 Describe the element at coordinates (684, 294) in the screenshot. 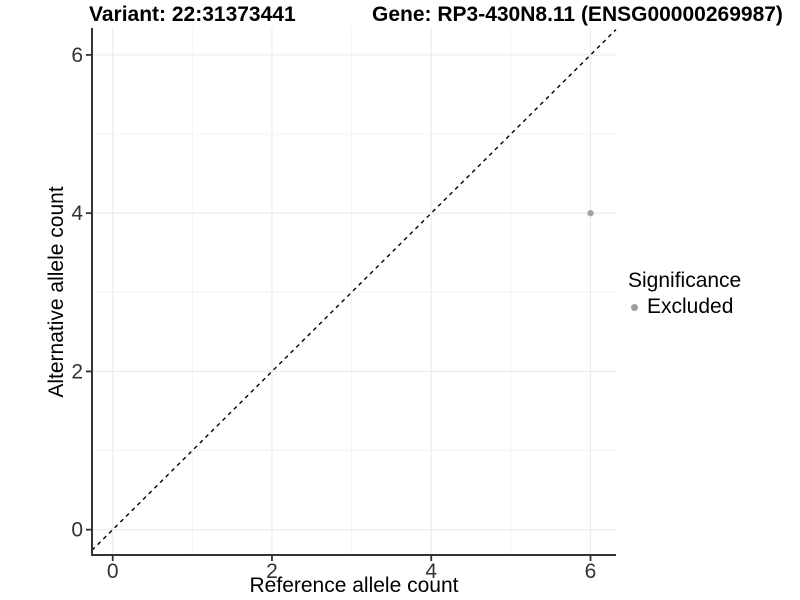

I see `legend: Significance Excluded` at that location.